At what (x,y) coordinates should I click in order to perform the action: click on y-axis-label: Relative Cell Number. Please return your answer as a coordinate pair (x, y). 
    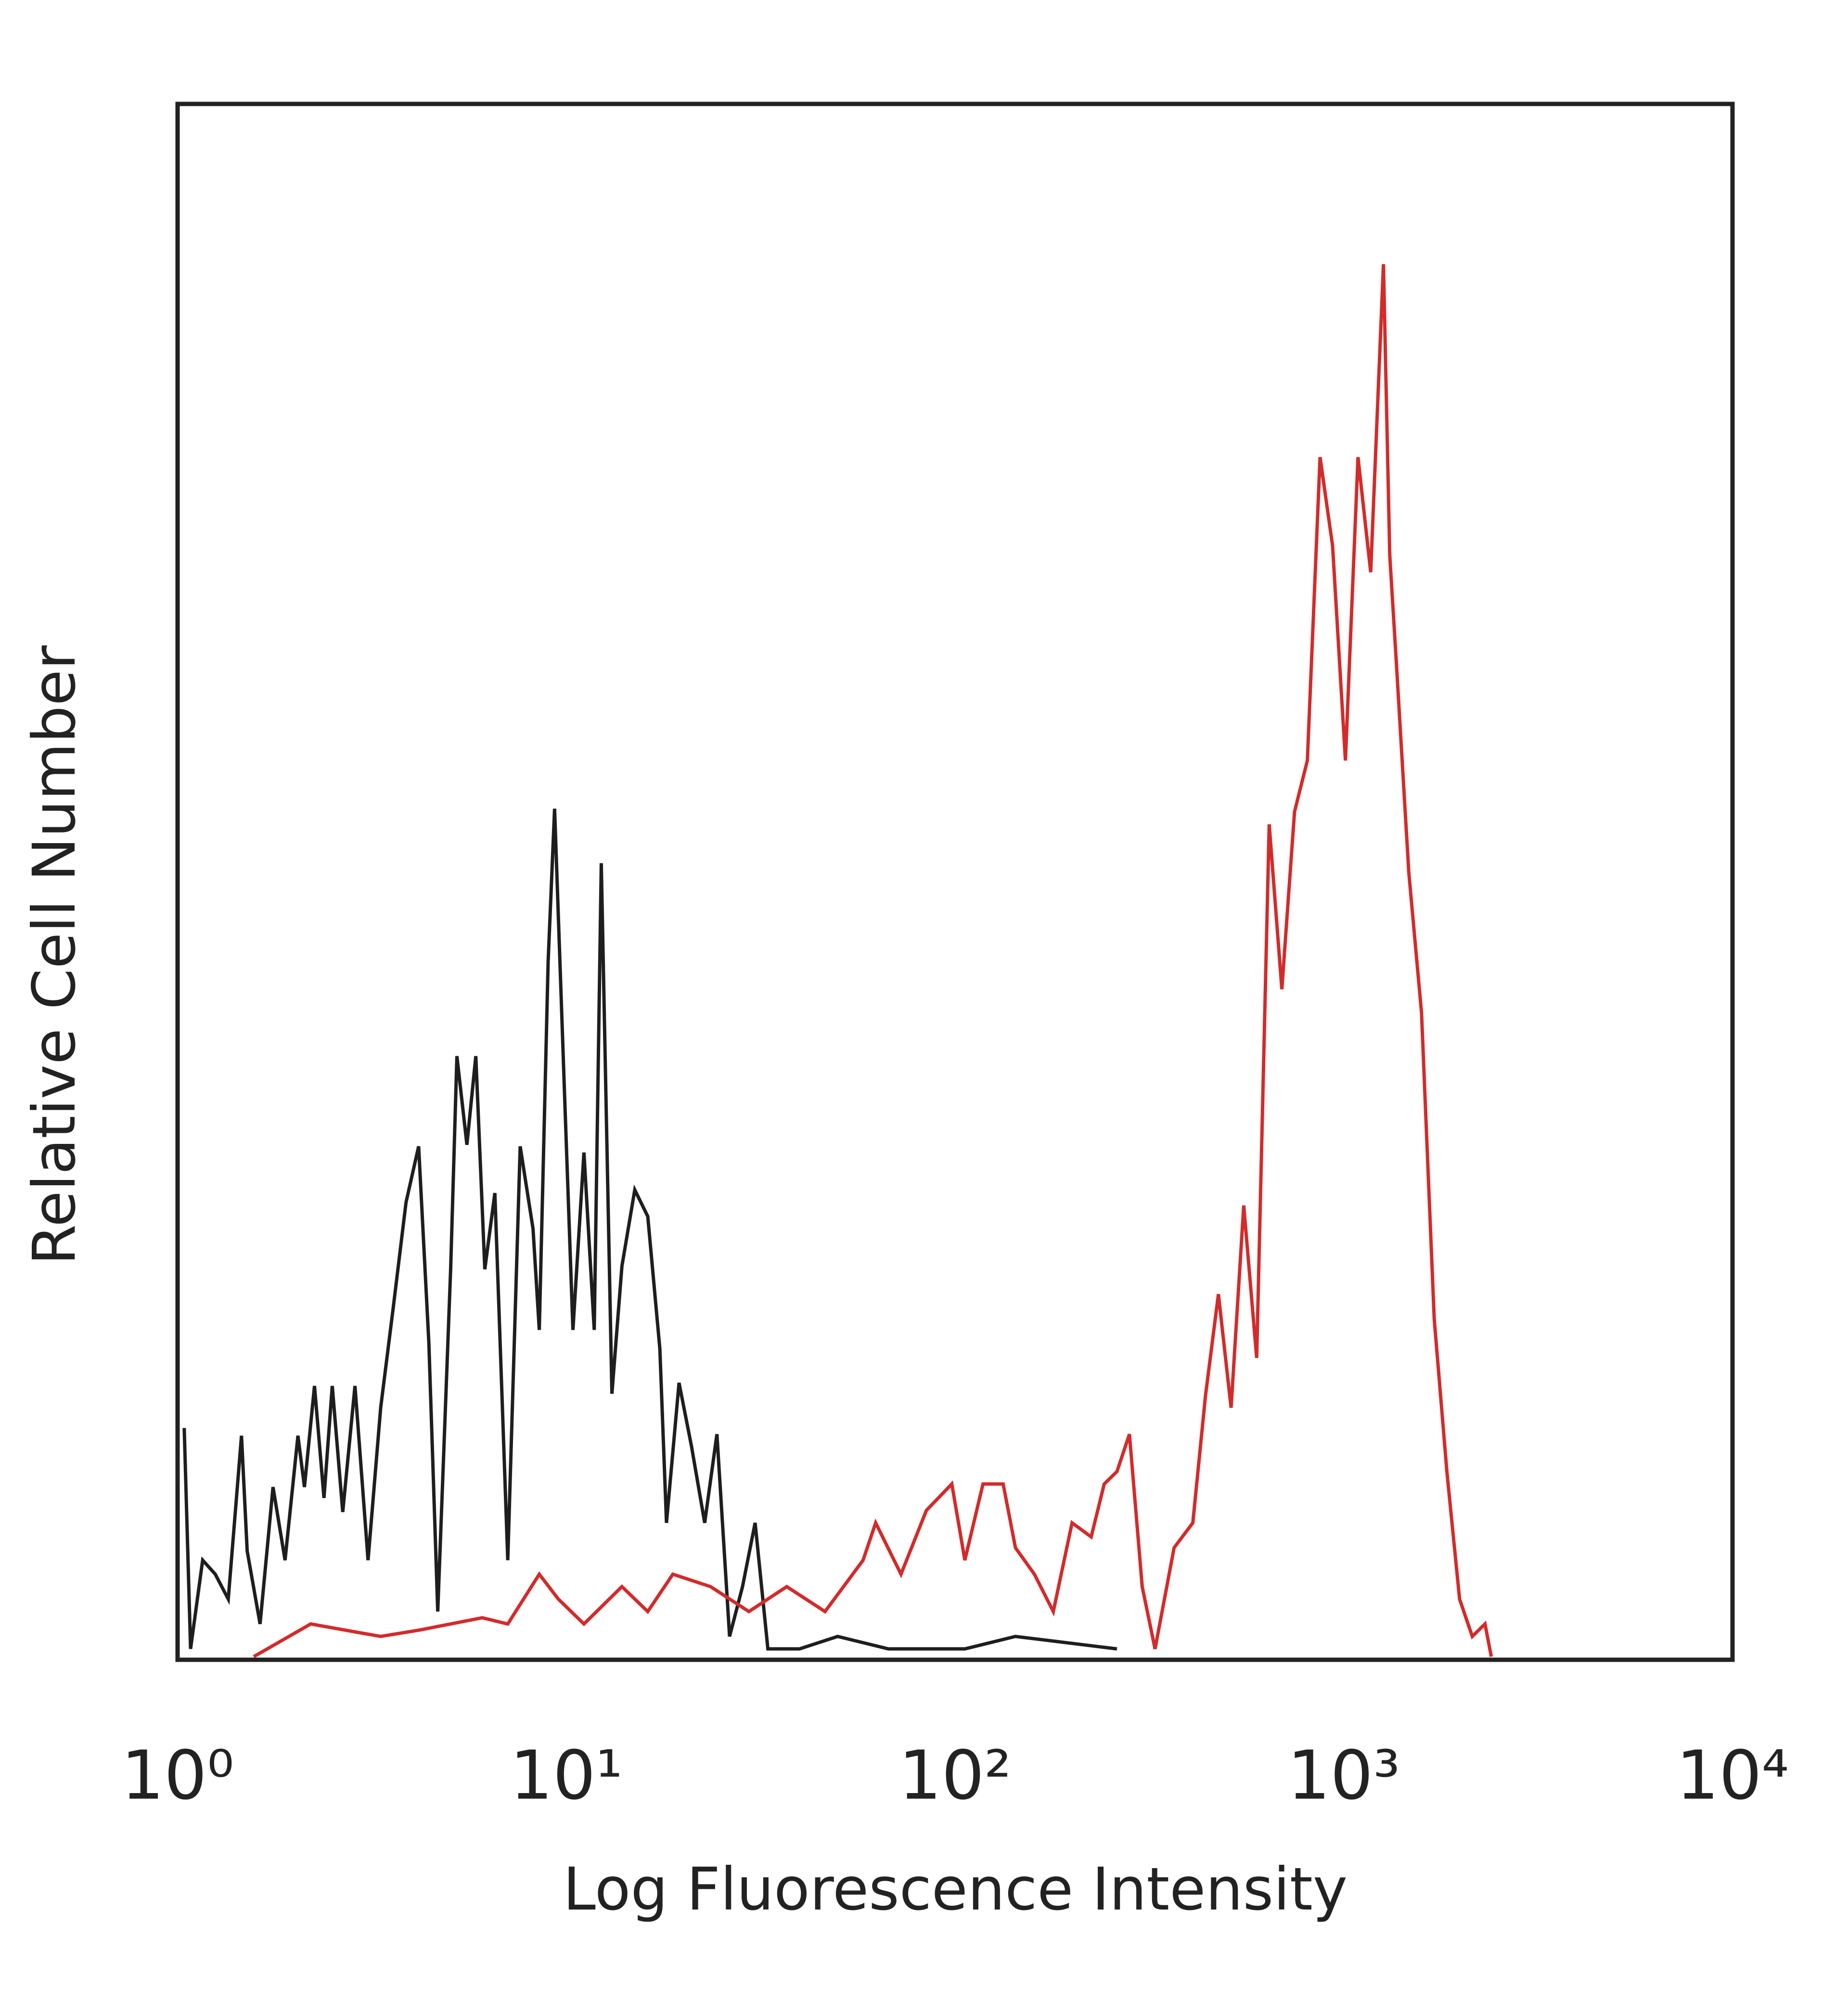
    Looking at the image, I should click on (54, 955).